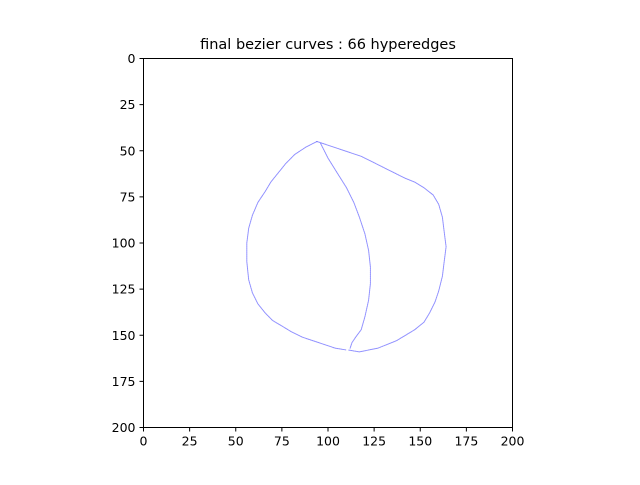  Describe the element at coordinates (144, 441) in the screenshot. I see `x-tick-label-0: 0` at that location.